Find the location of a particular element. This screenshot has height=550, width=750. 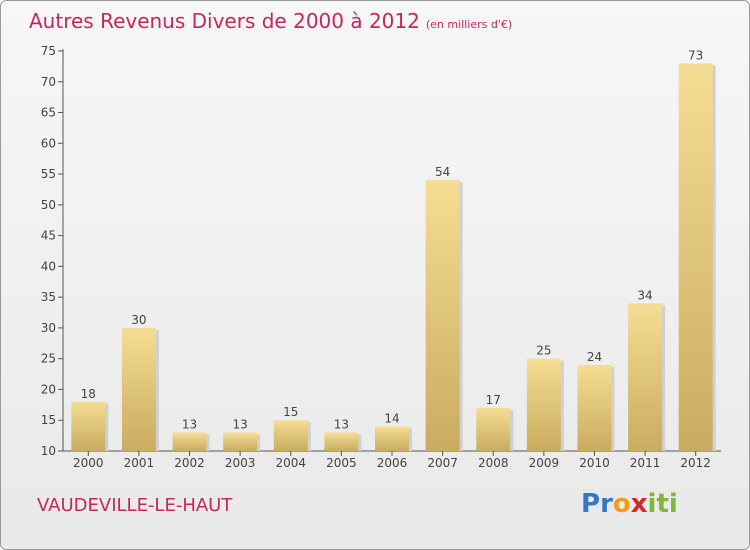

y-tick-label: 50 is located at coordinates (48, 205).